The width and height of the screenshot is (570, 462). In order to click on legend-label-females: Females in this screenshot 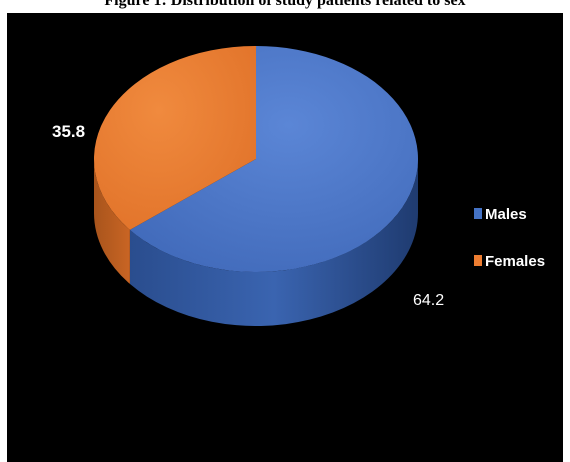, I will do `click(515, 261)`.